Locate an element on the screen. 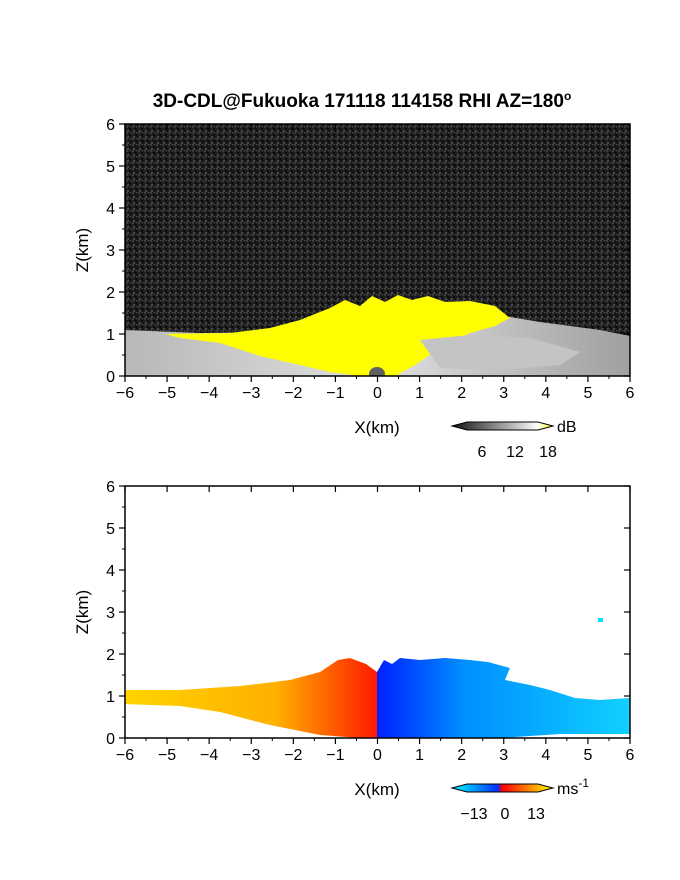  radar-site is located at coordinates (377, 371).